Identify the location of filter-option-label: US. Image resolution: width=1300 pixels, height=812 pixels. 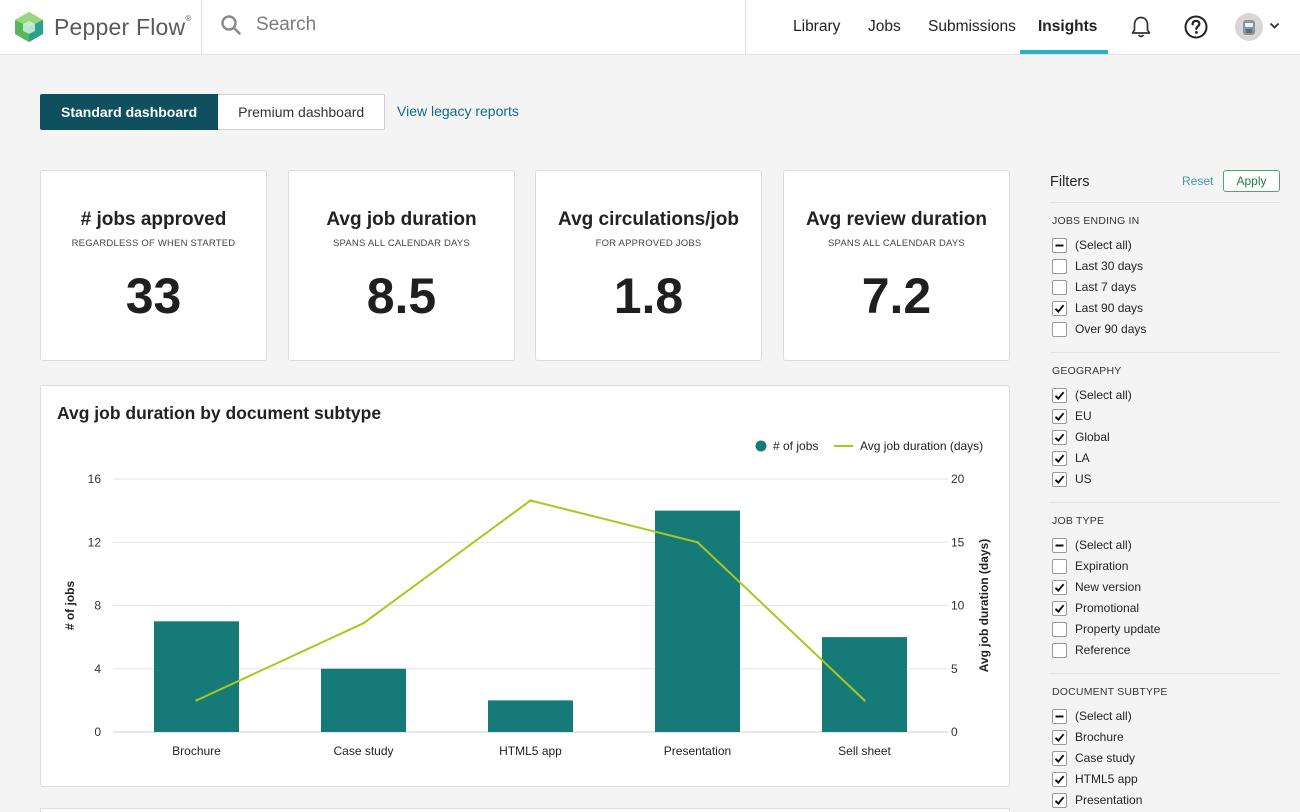
(1083, 479).